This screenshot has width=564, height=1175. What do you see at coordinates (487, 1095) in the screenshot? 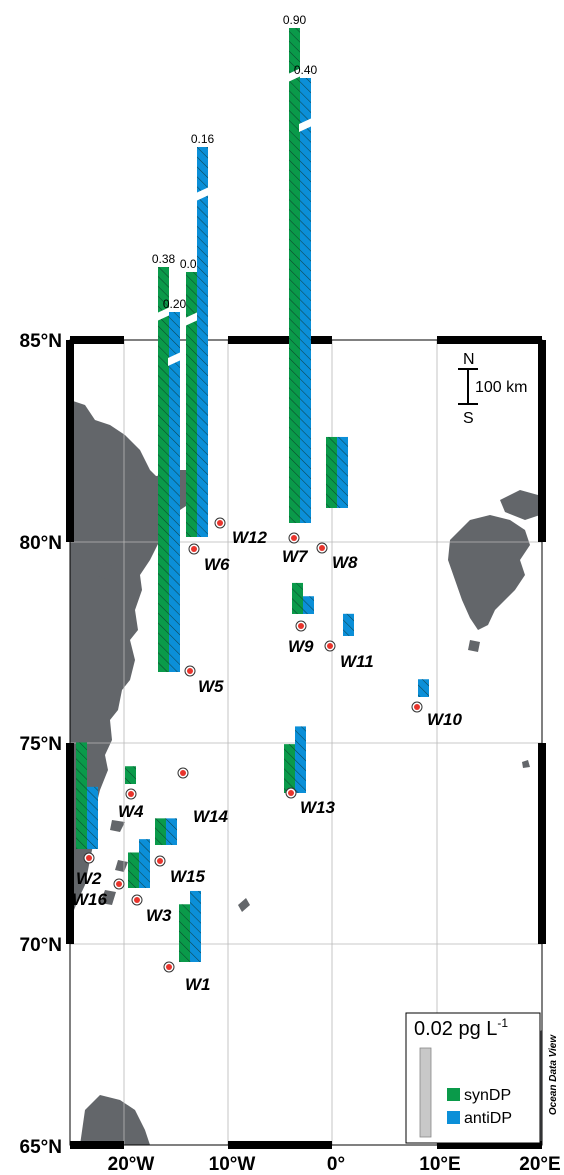
I see `legend-syn-label: synDP` at bounding box center [487, 1095].